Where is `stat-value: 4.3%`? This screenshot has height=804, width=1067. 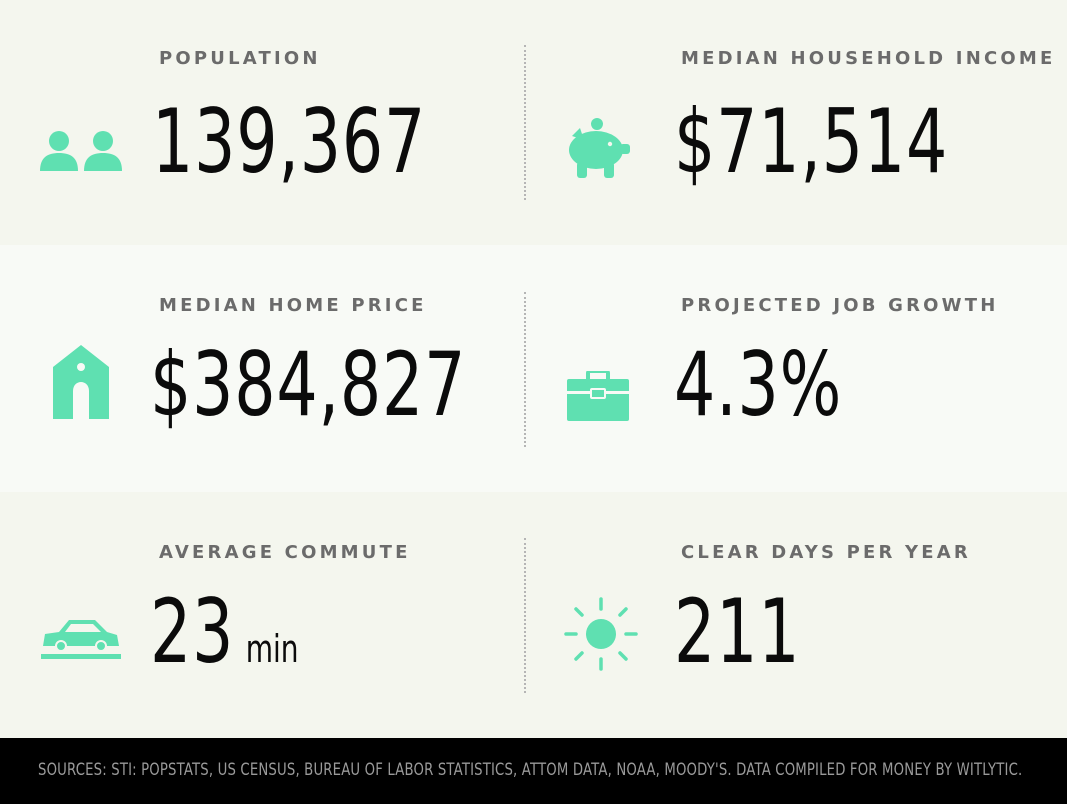
stat-value: 4.3% is located at coordinates (758, 384).